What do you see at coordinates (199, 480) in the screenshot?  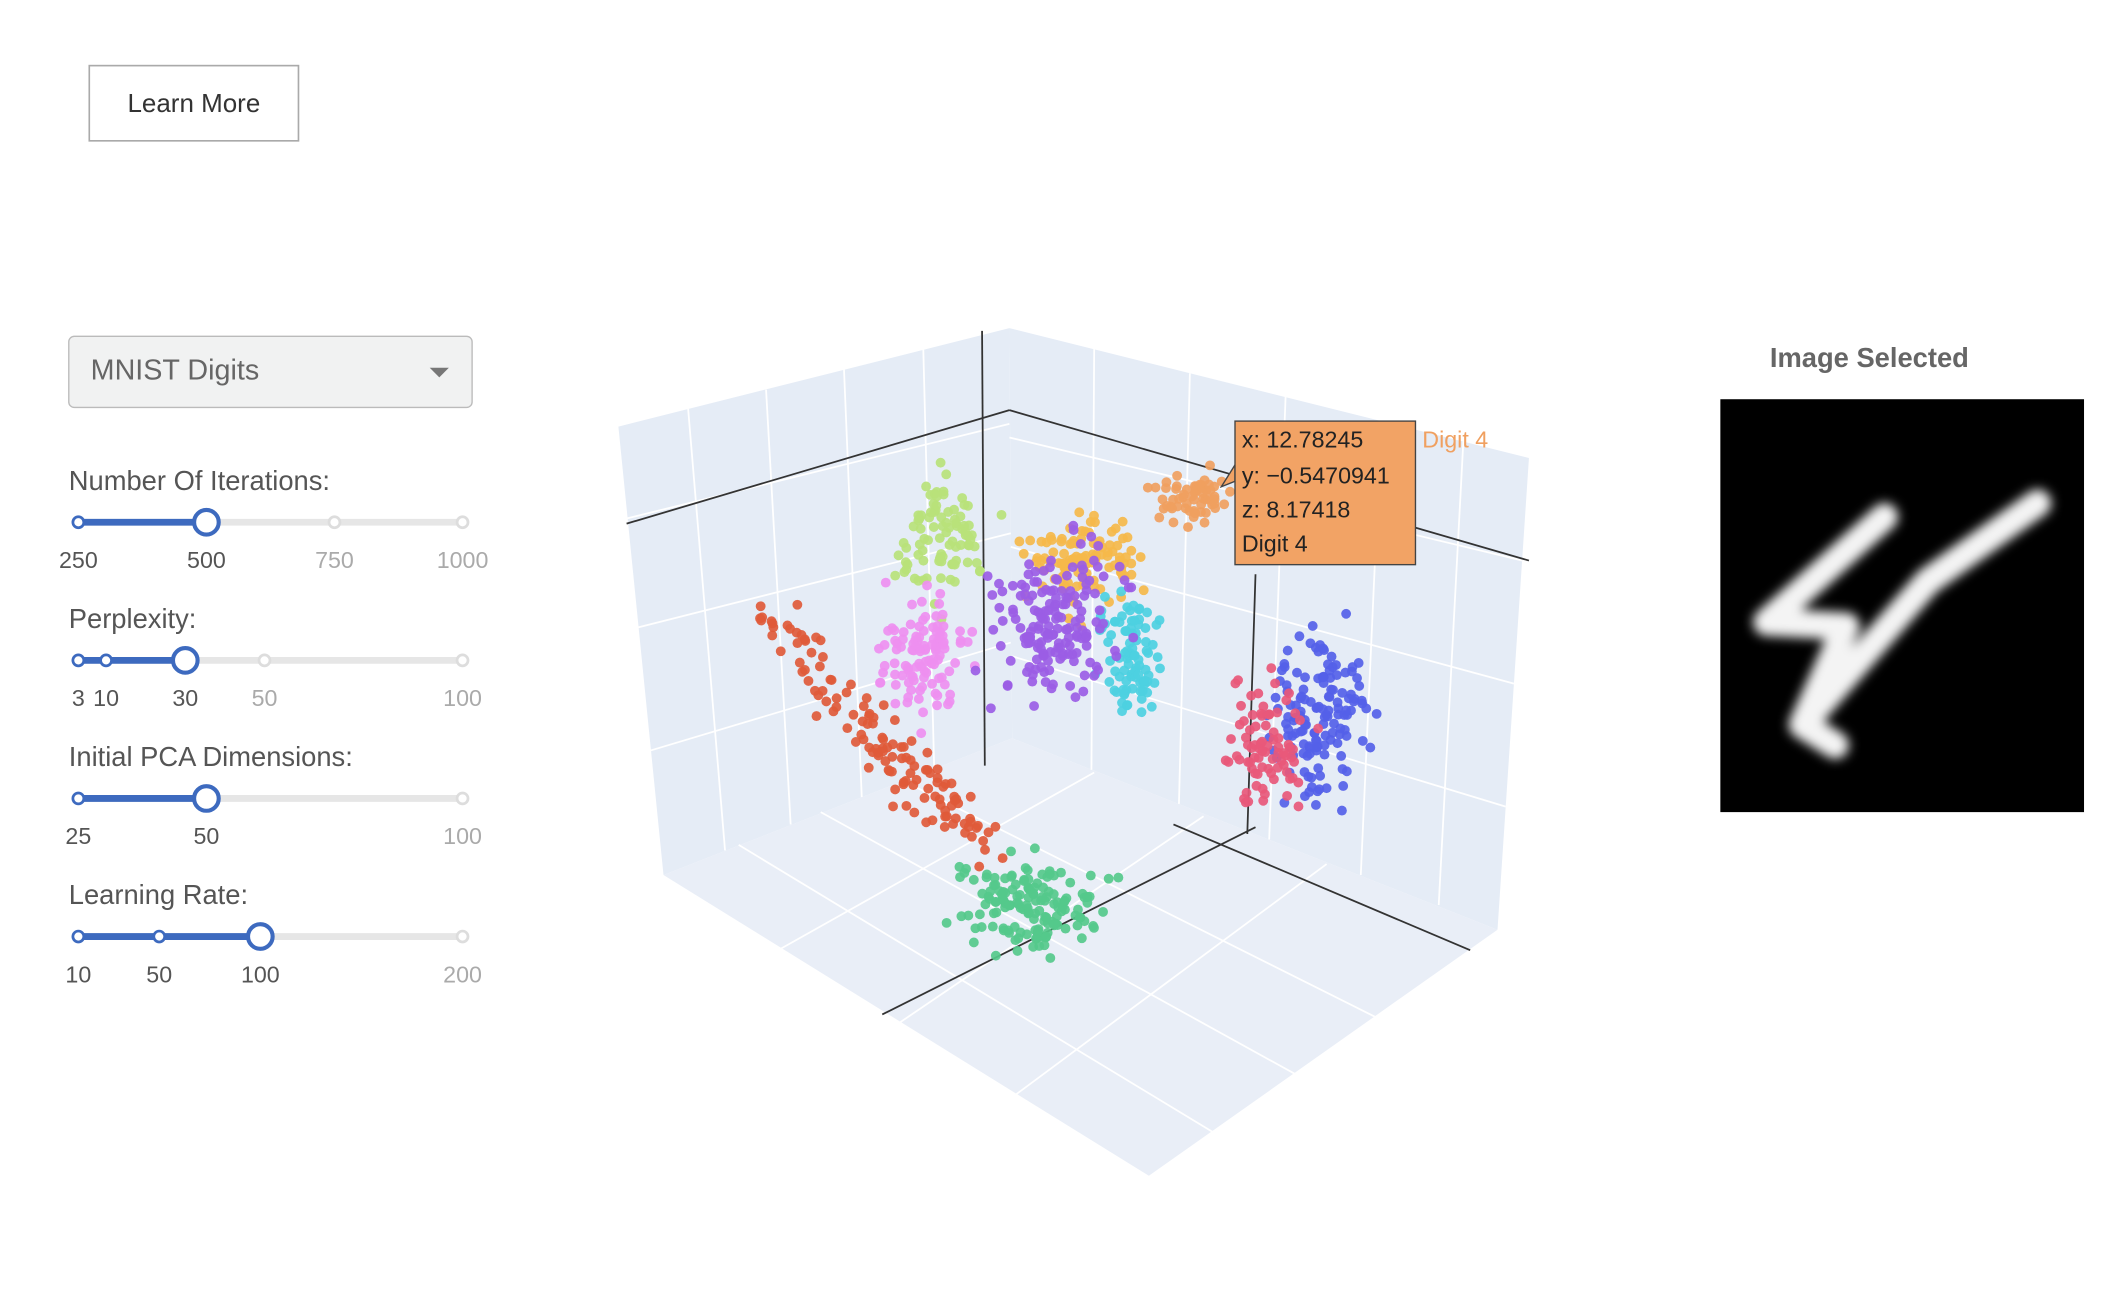 I see `slider-label: Number Of Iterations:` at bounding box center [199, 480].